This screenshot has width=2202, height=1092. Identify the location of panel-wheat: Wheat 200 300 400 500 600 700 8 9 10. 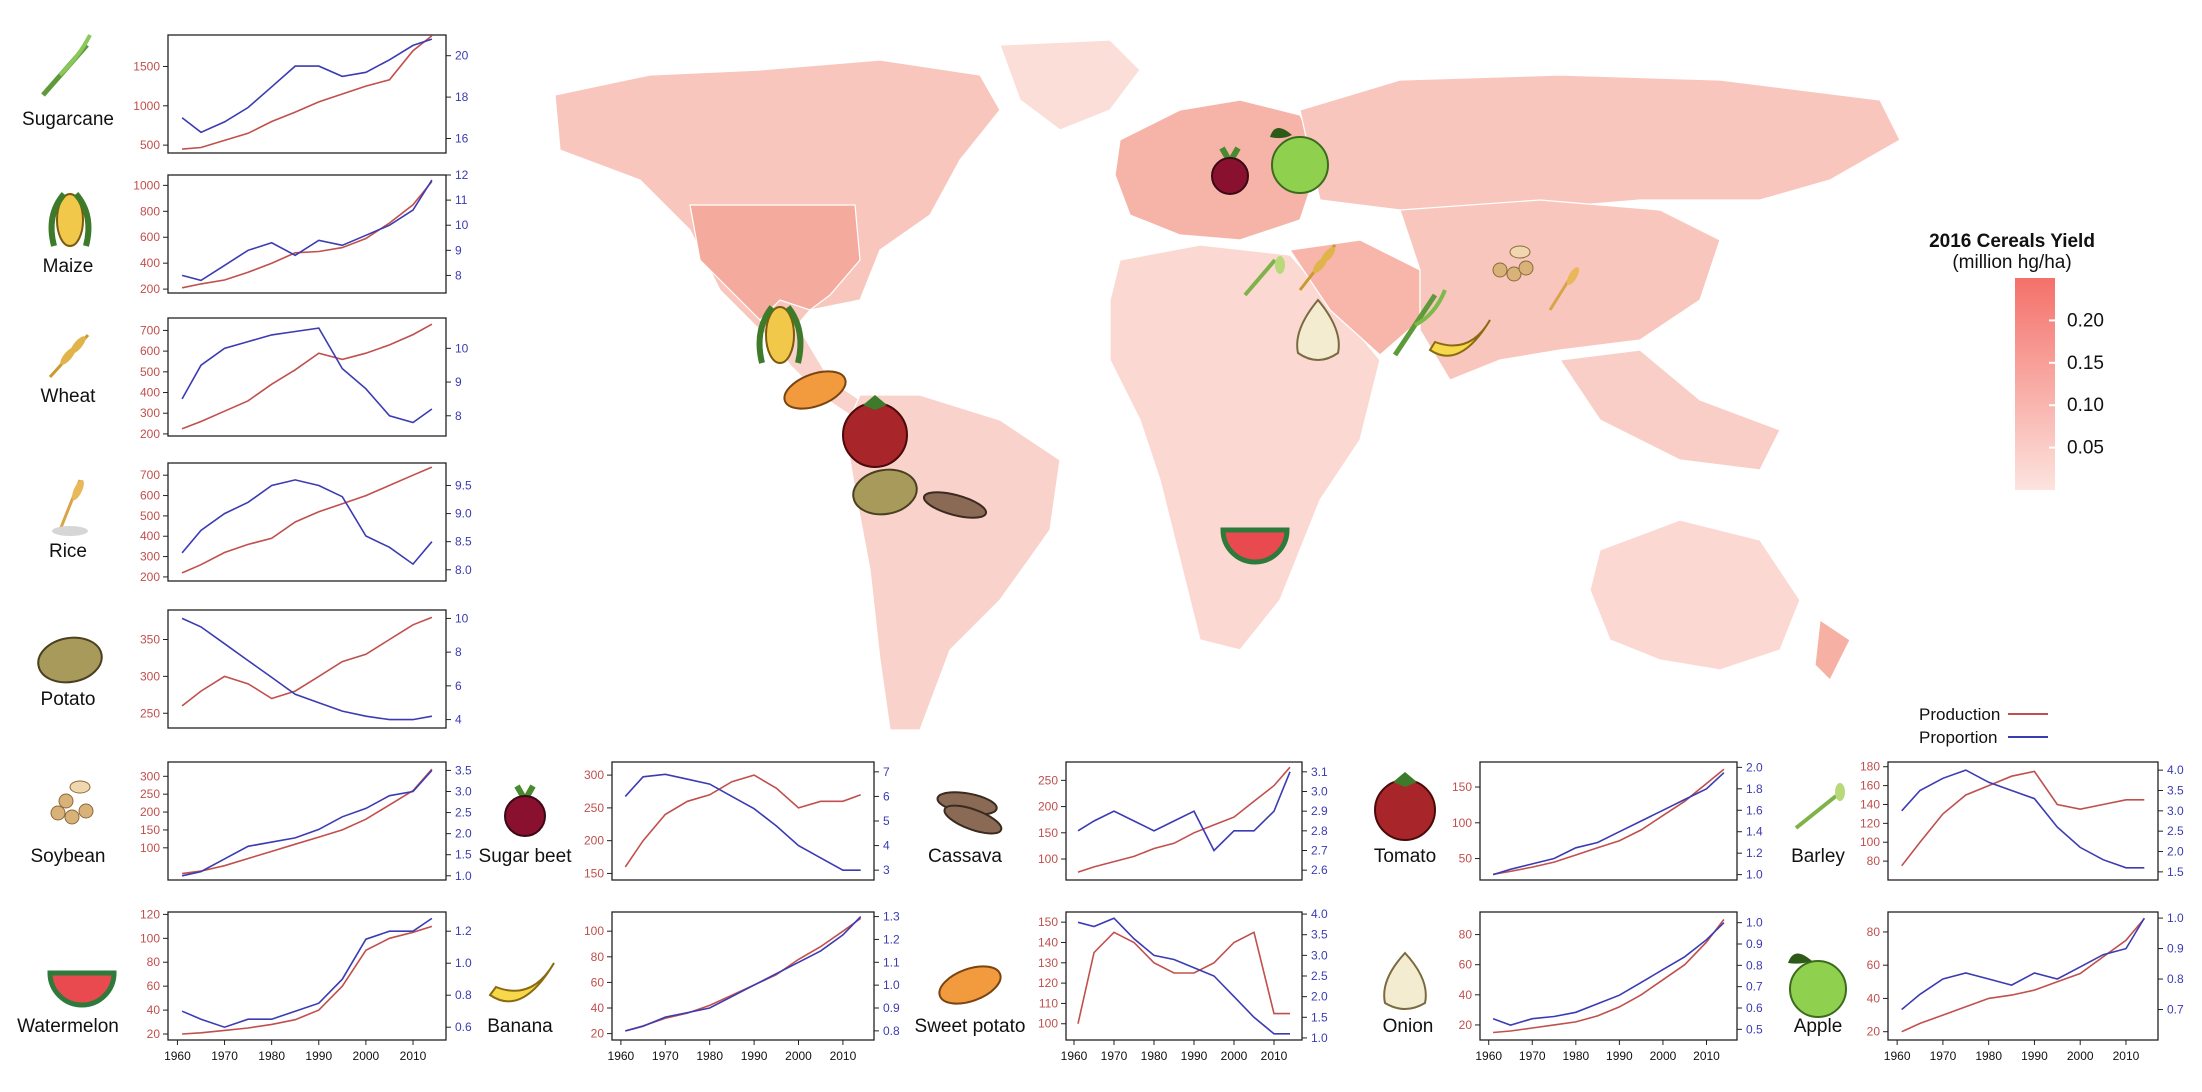
(255, 379).